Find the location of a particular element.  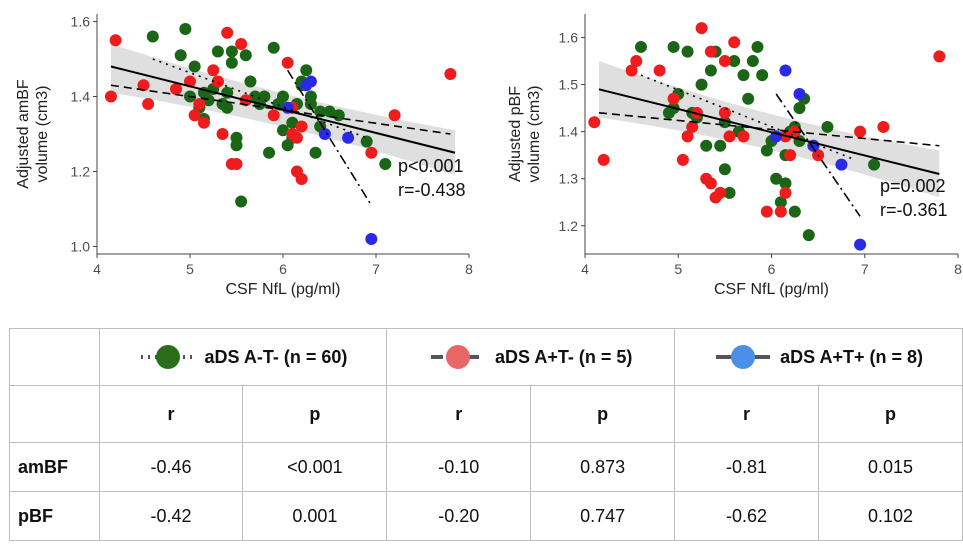

x-tick-label: 8 is located at coordinates (469, 269).